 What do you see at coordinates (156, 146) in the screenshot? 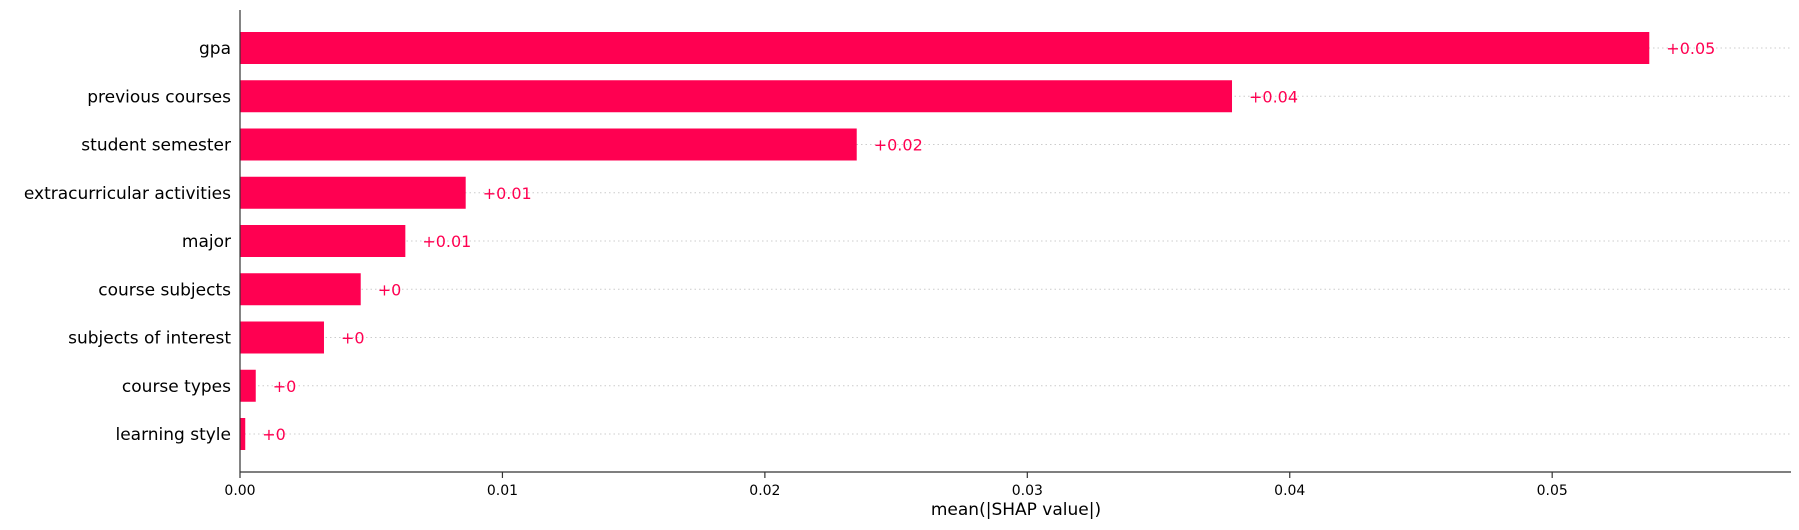
I see `feature-label: student semester` at bounding box center [156, 146].